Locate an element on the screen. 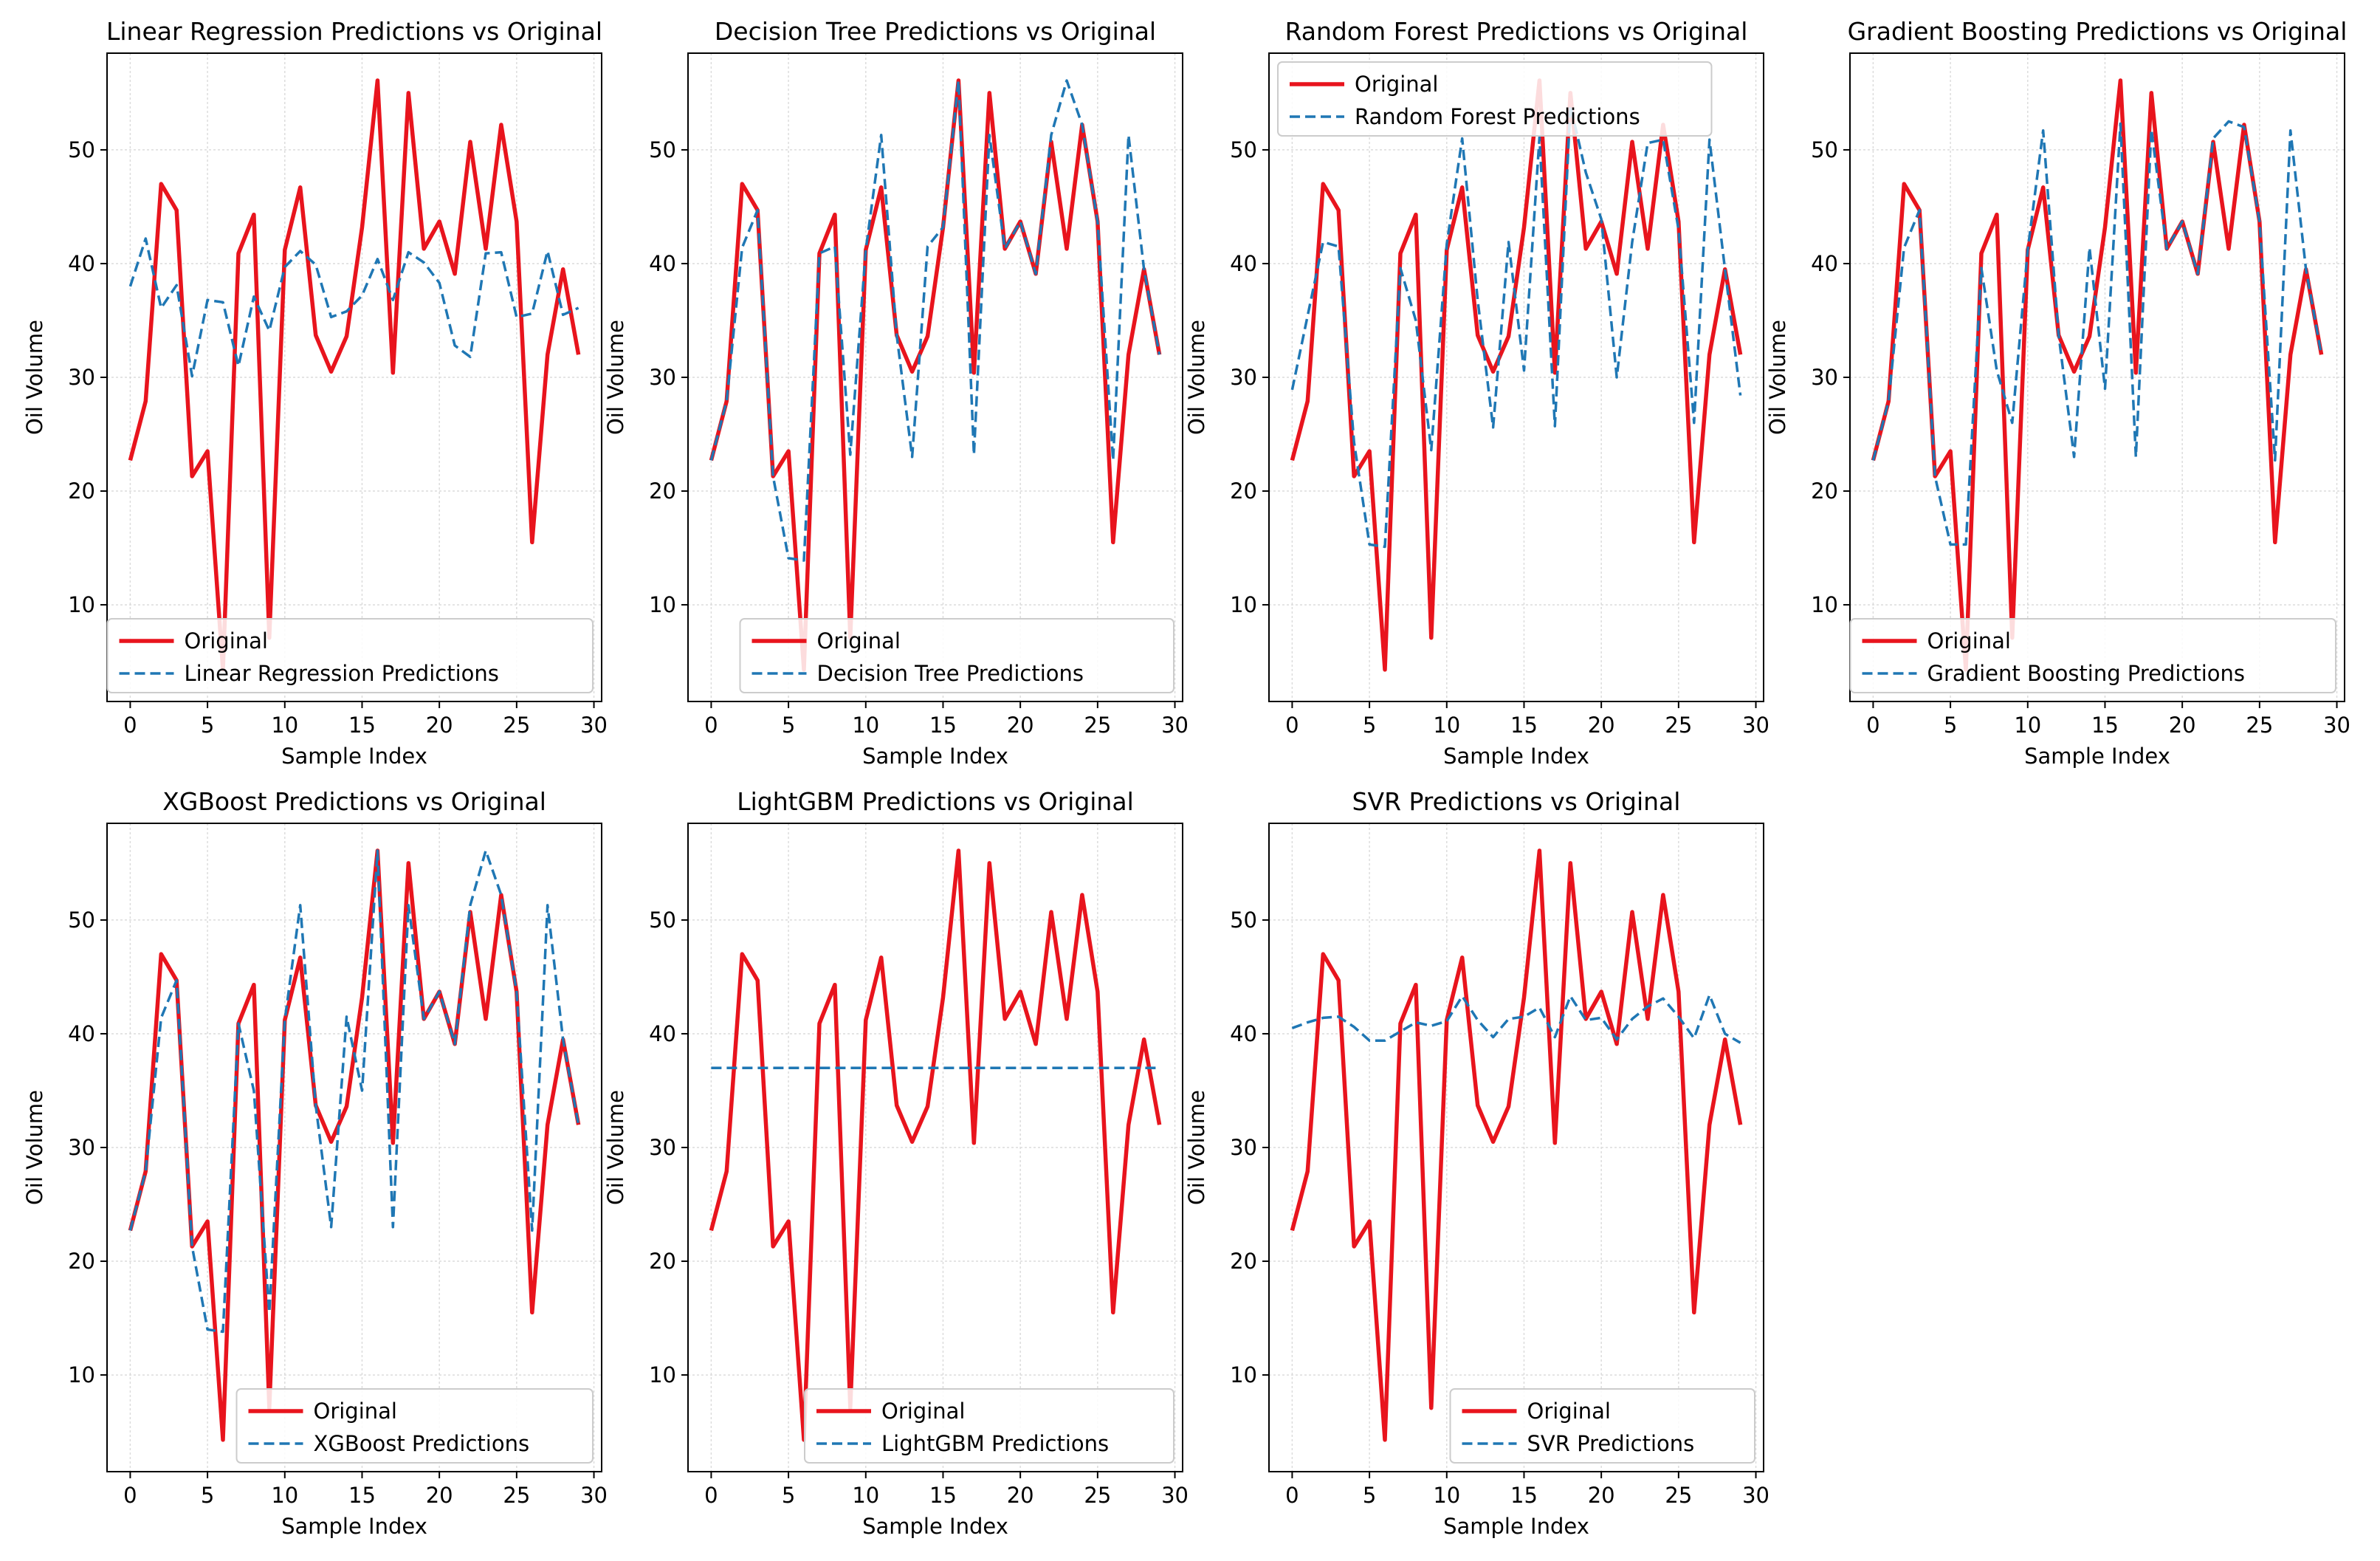 This screenshot has height=1561, width=2380. legend-label: SVR Predictions is located at coordinates (1611, 1443).